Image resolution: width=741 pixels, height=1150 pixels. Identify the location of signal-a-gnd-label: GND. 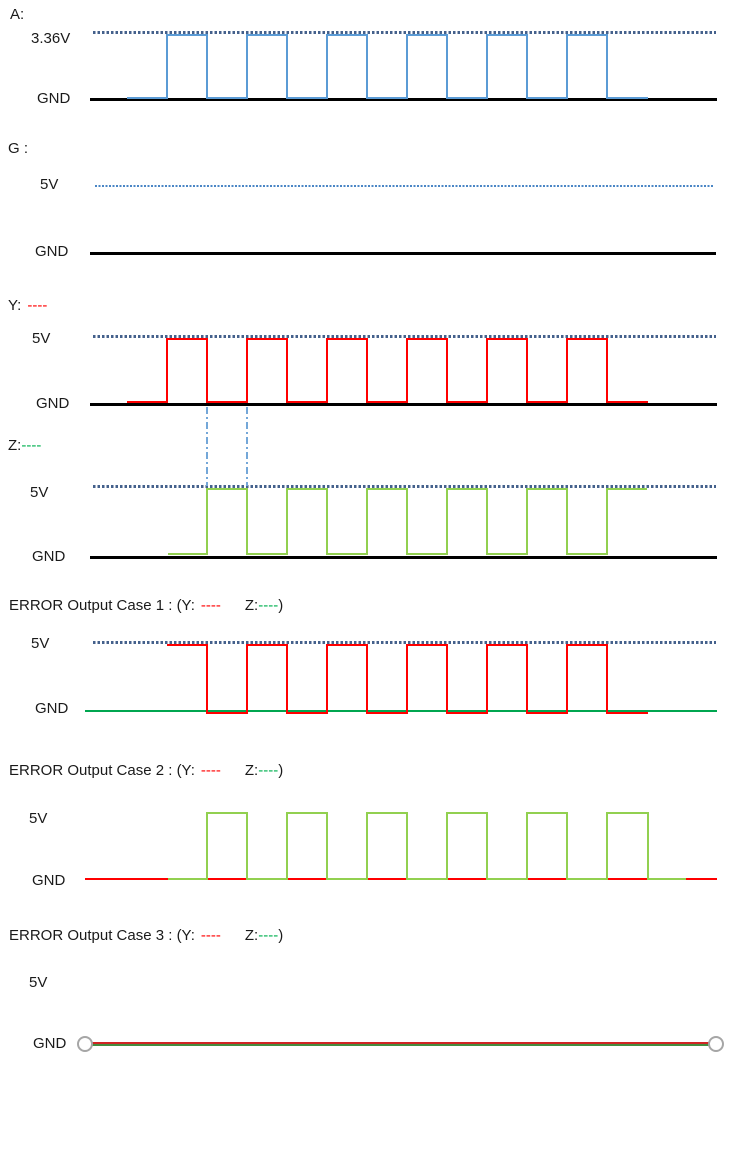
(54, 98).